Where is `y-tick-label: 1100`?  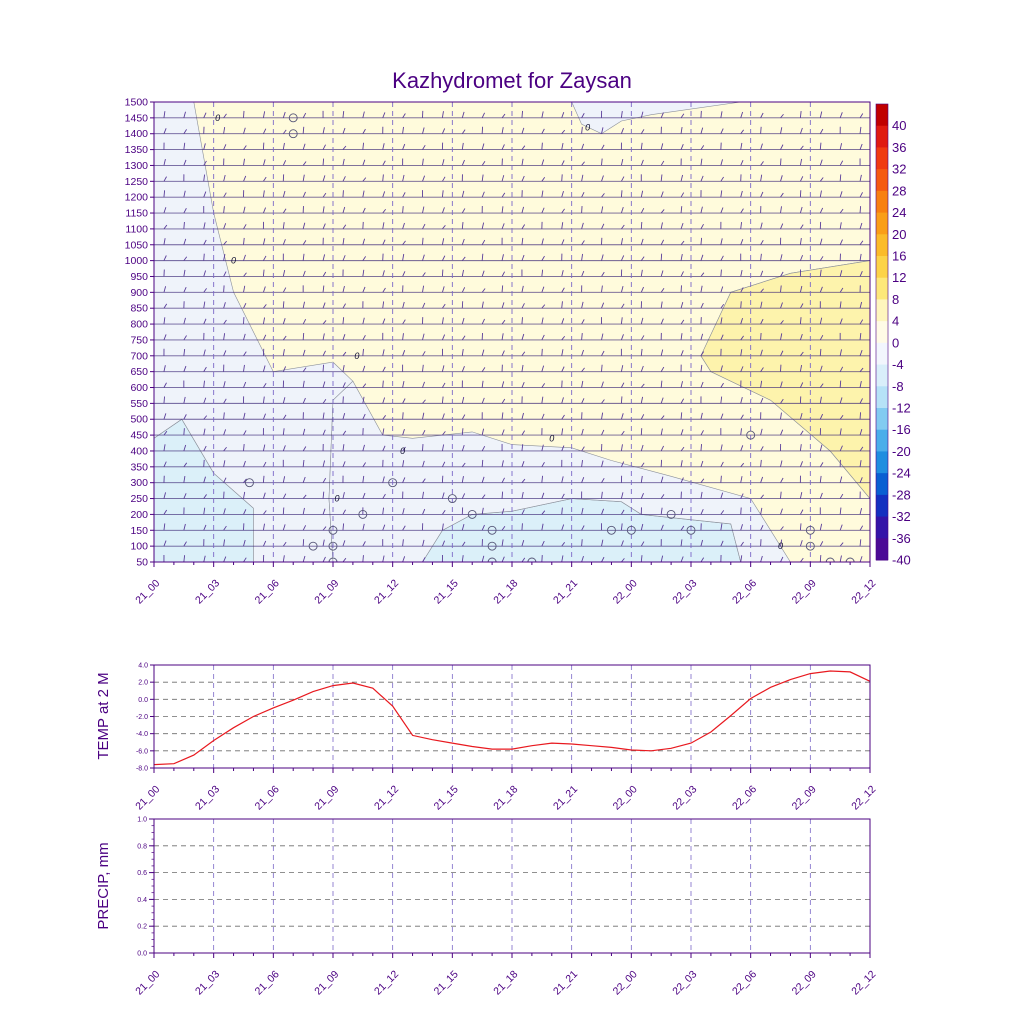 y-tick-label: 1100 is located at coordinates (136, 229).